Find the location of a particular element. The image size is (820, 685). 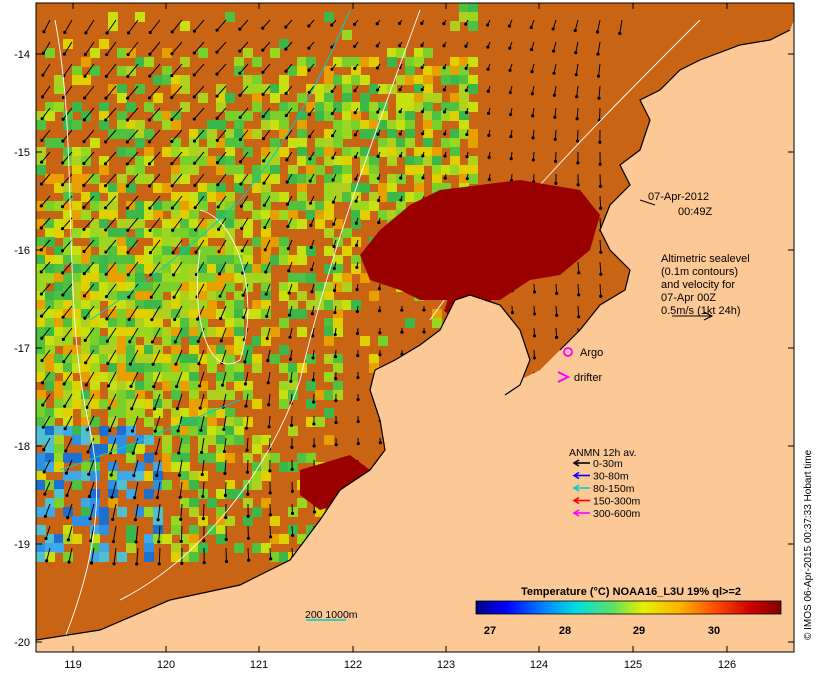

colorbar-tick: 29 is located at coordinates (639, 631).